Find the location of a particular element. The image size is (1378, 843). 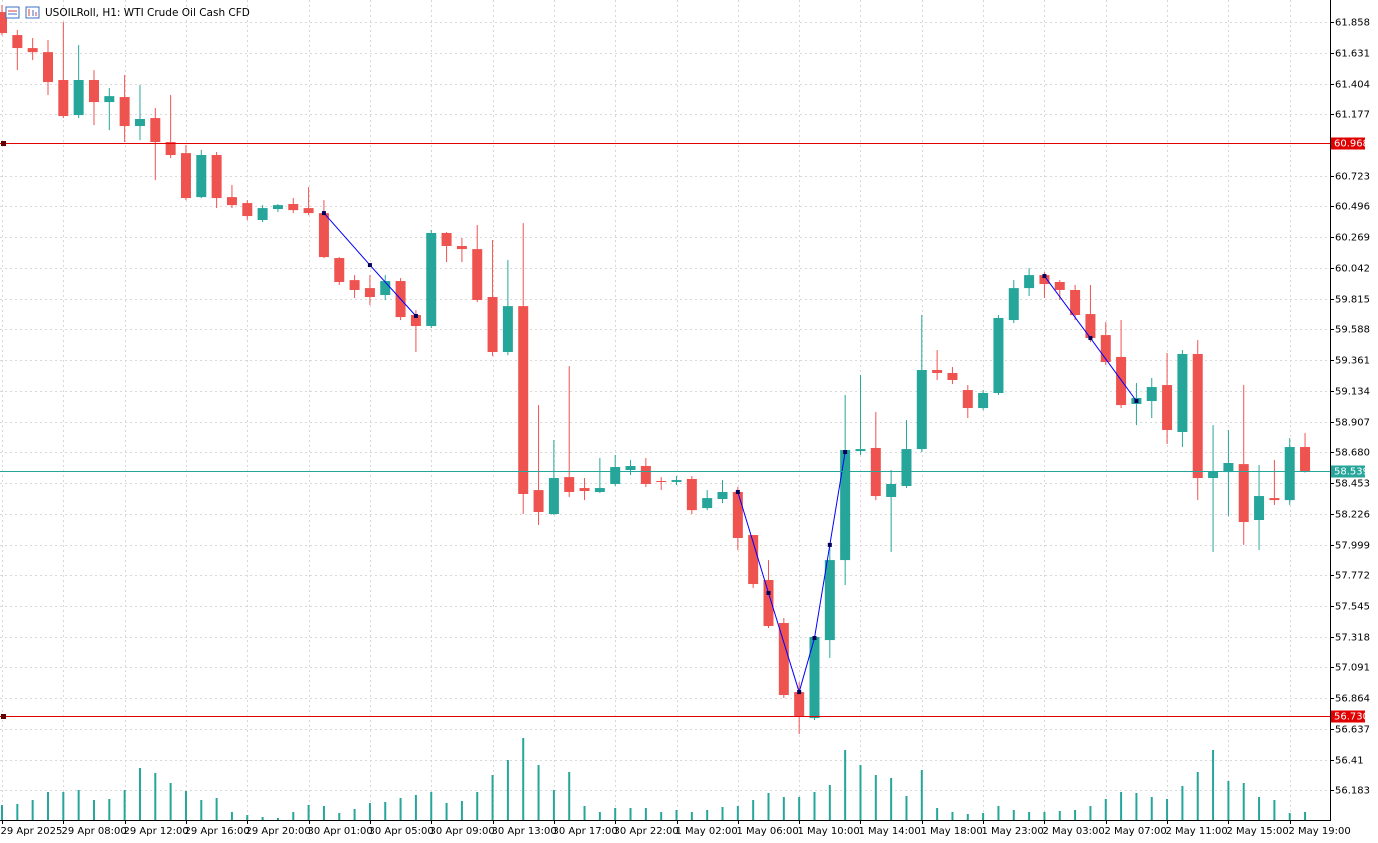

chart-title: USOILRoll, H1: WTI Crude Oil Cash CFD is located at coordinates (147, 13).